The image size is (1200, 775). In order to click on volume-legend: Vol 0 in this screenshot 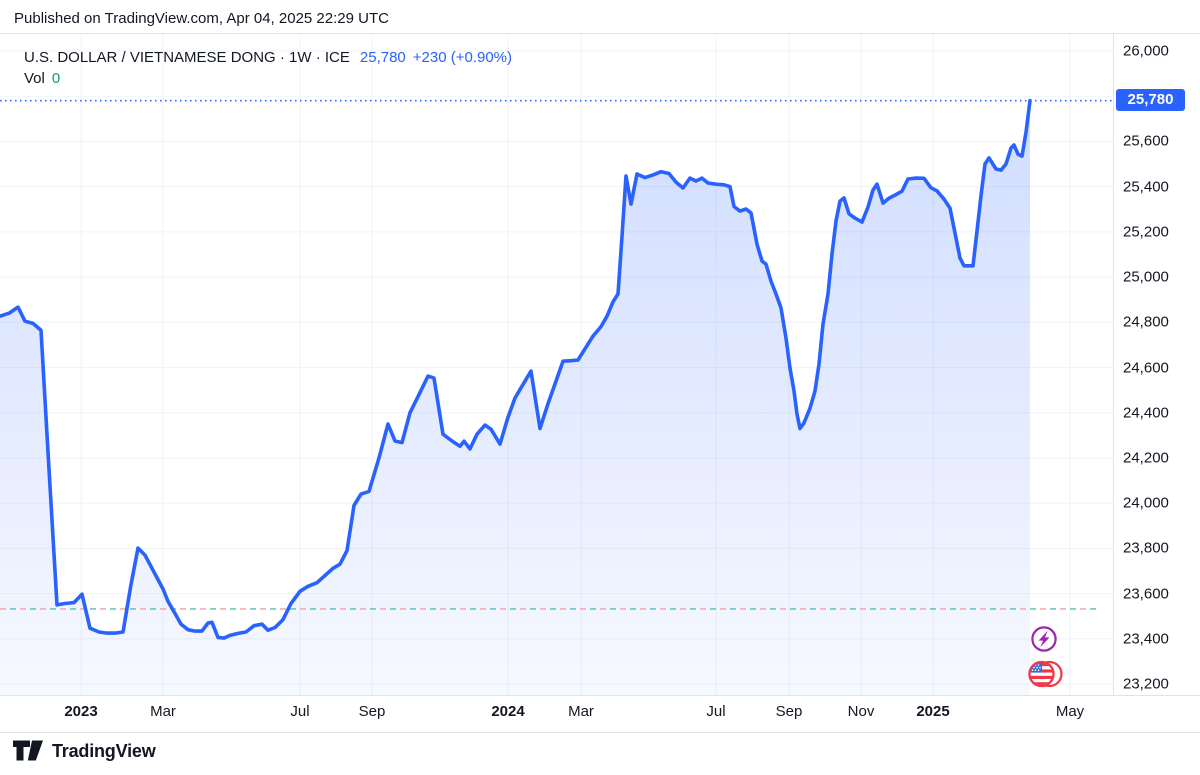, I will do `click(42, 78)`.